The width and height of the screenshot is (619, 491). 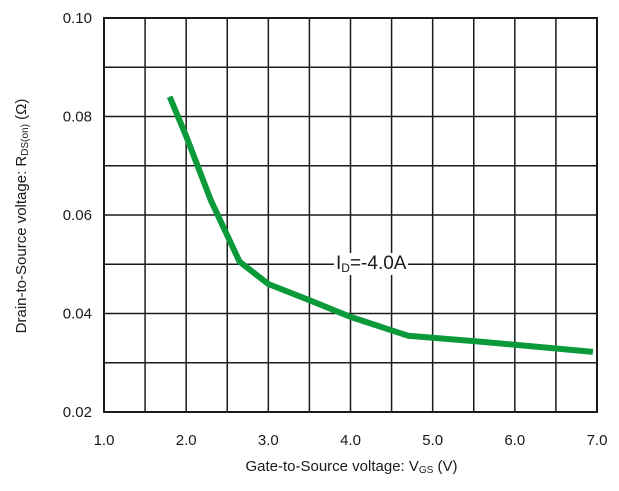 I want to click on x-tick-label: 4.0, so click(x=350, y=440).